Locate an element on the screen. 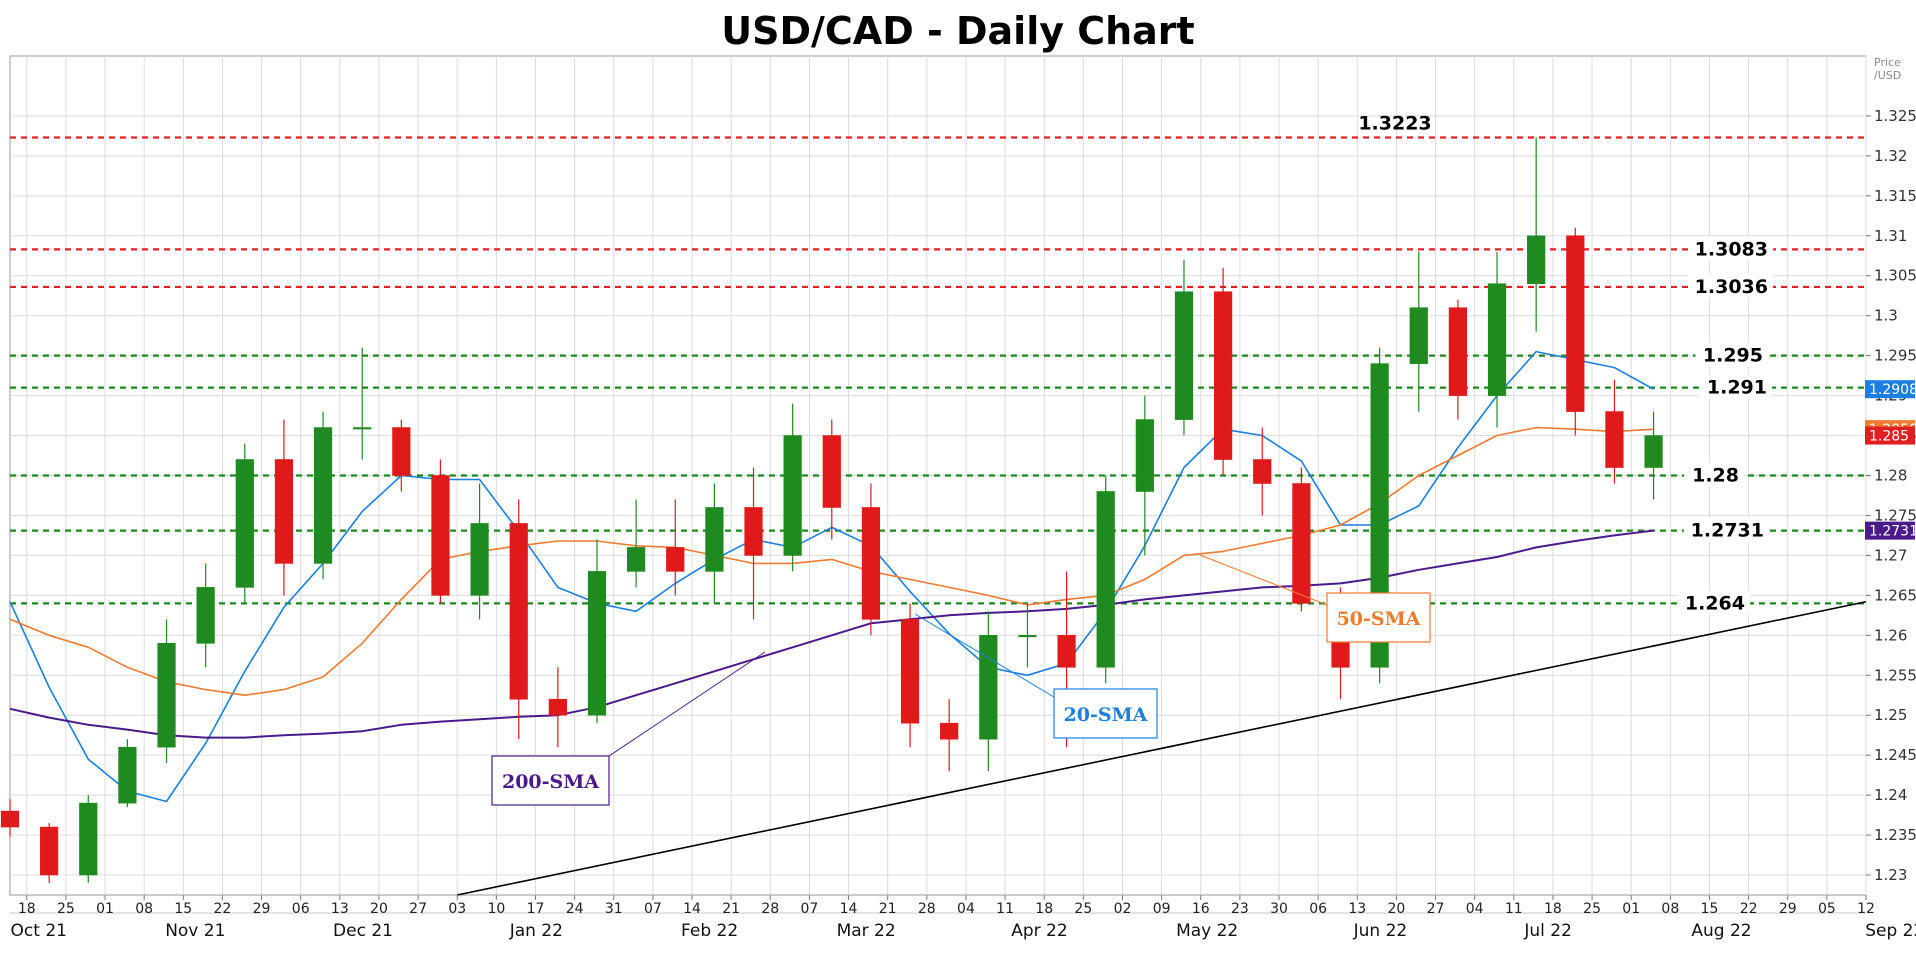 The width and height of the screenshot is (1916, 954). x-tick-label: 09 is located at coordinates (1162, 909).